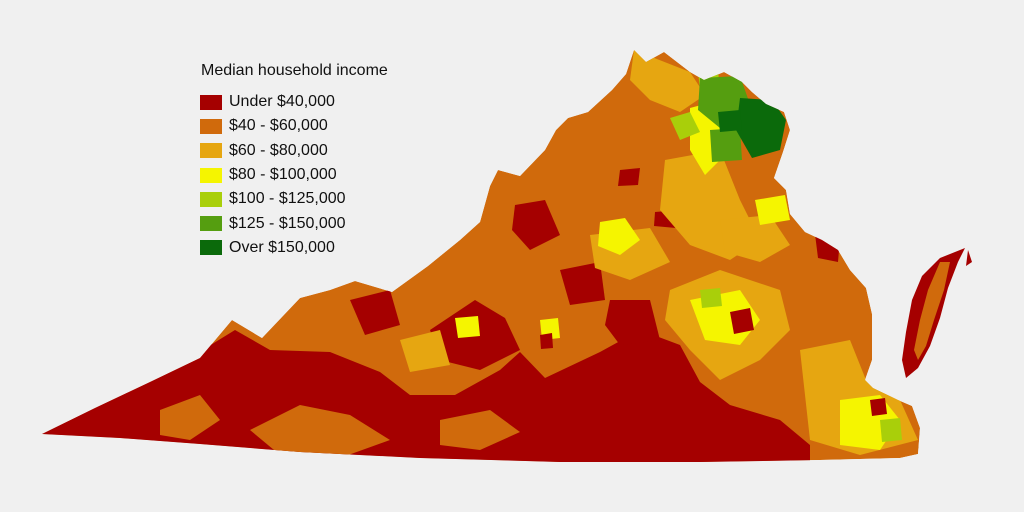 The height and width of the screenshot is (512, 1024). I want to click on legend-label: $80 - $100,000, so click(283, 175).